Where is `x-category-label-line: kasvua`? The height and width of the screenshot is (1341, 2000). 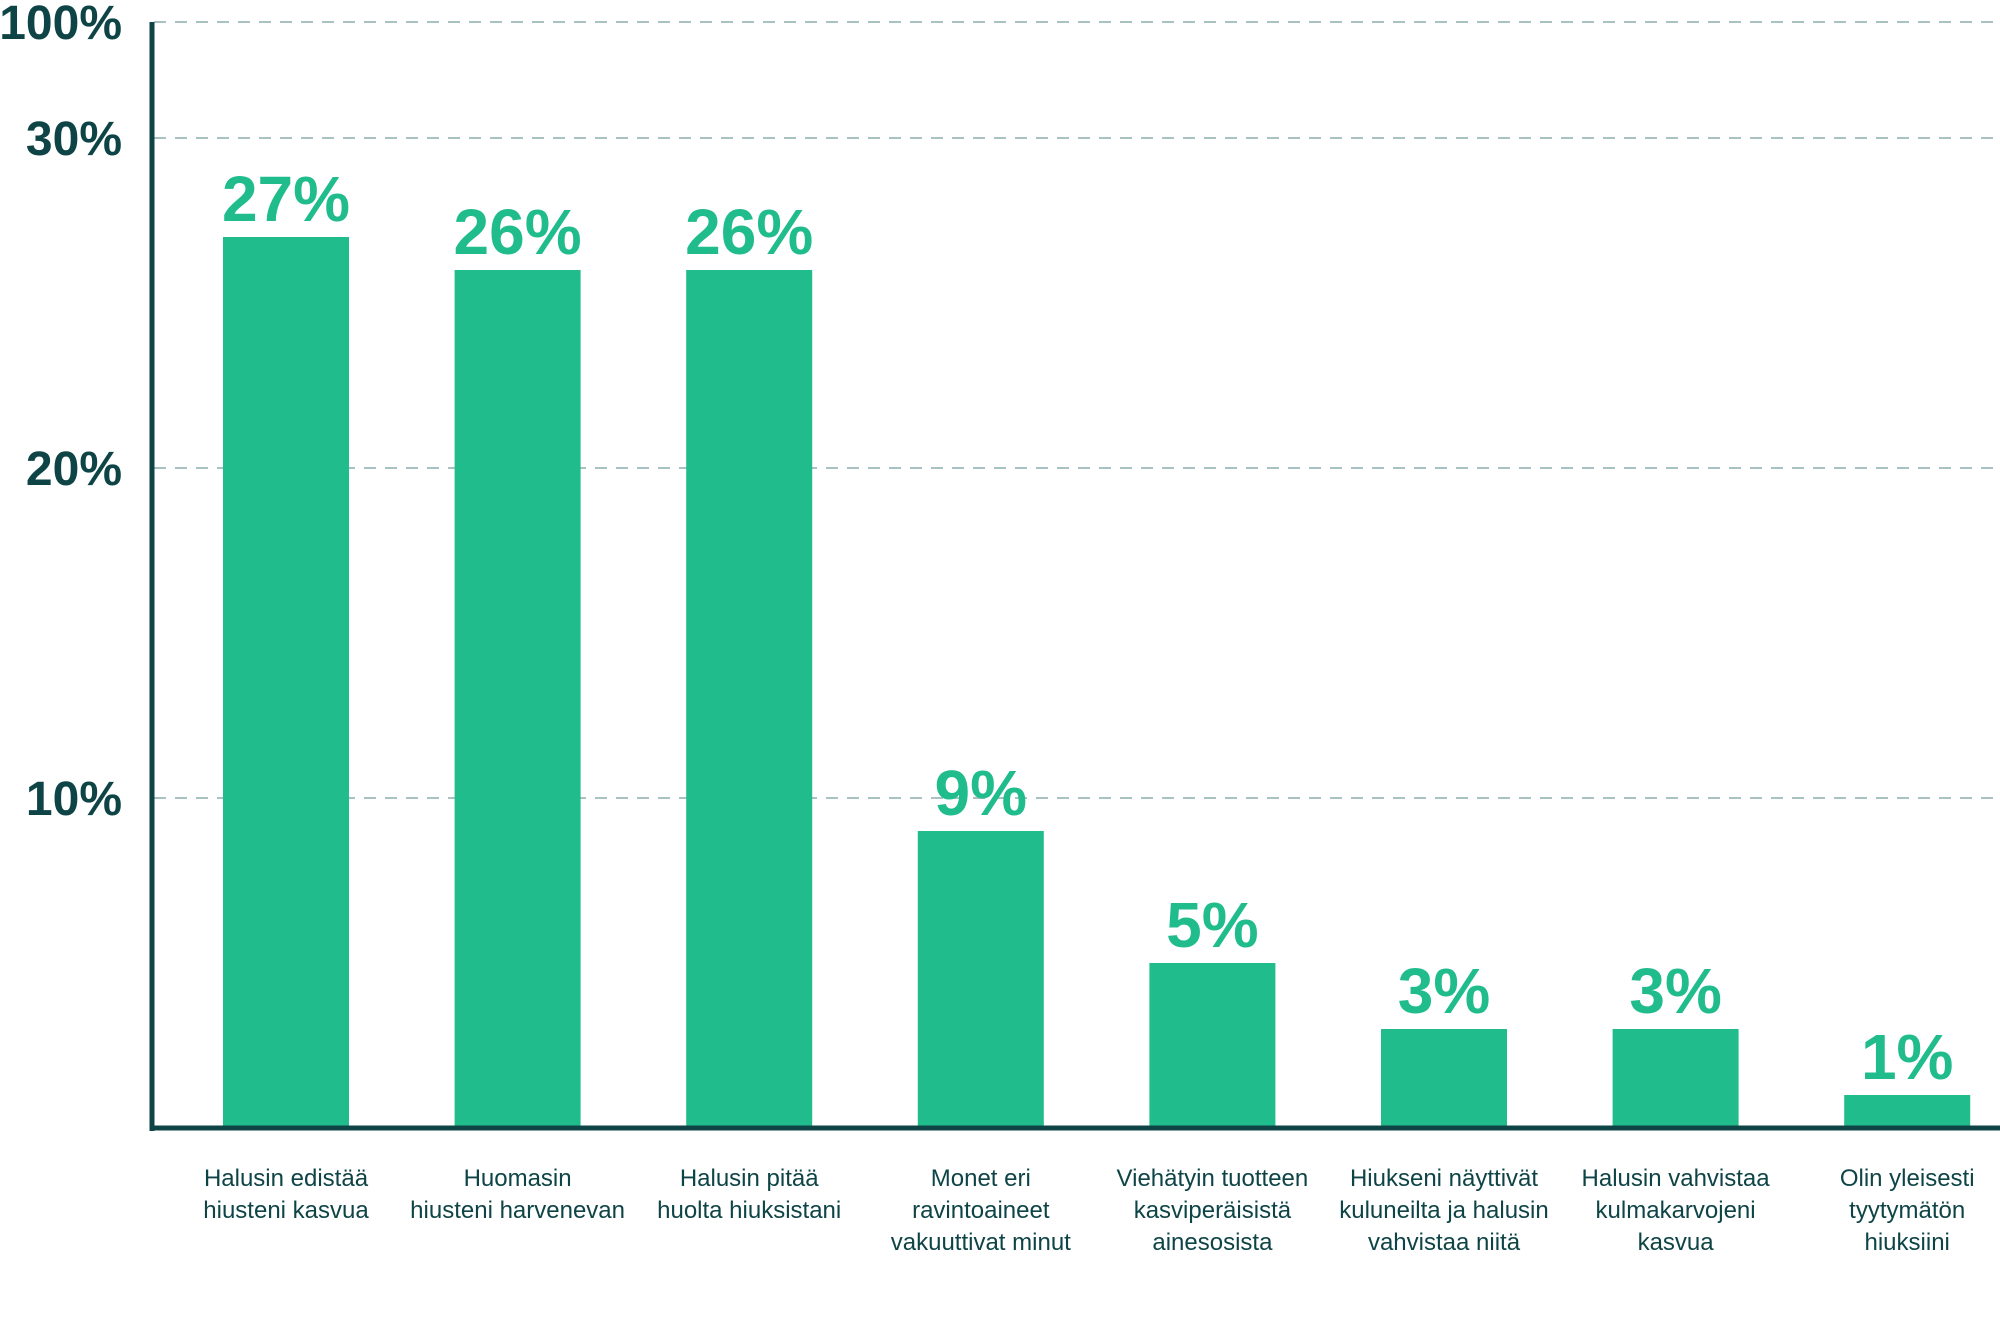 x-category-label-line: kasvua is located at coordinates (1676, 1242).